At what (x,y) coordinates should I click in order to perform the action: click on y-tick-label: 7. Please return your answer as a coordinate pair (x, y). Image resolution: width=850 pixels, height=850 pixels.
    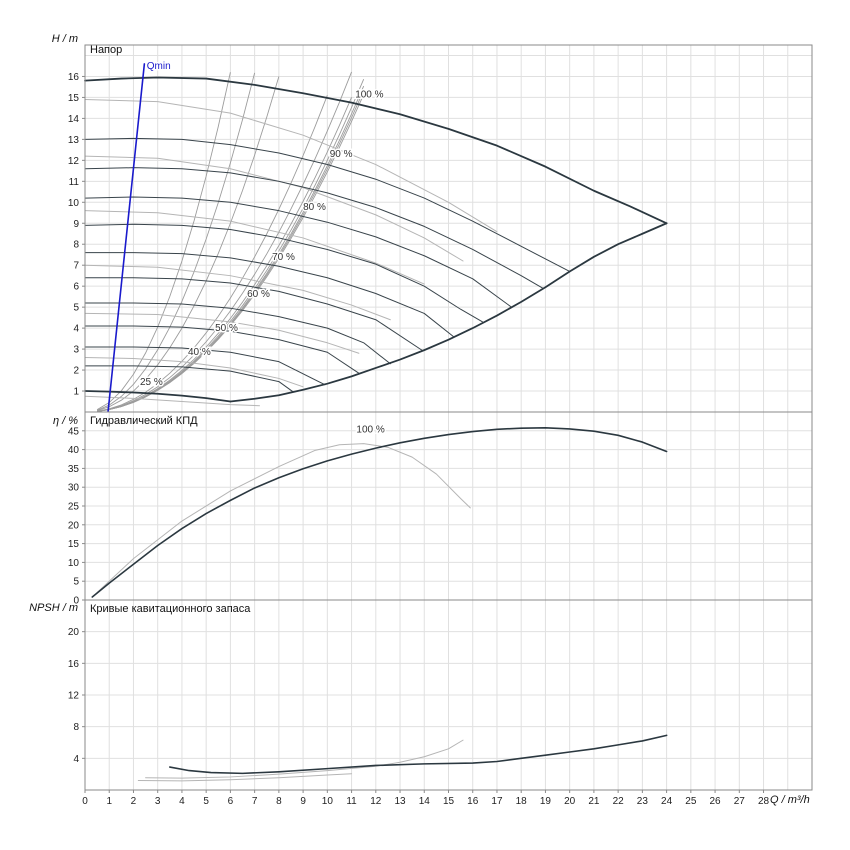
    Looking at the image, I should click on (76, 266).